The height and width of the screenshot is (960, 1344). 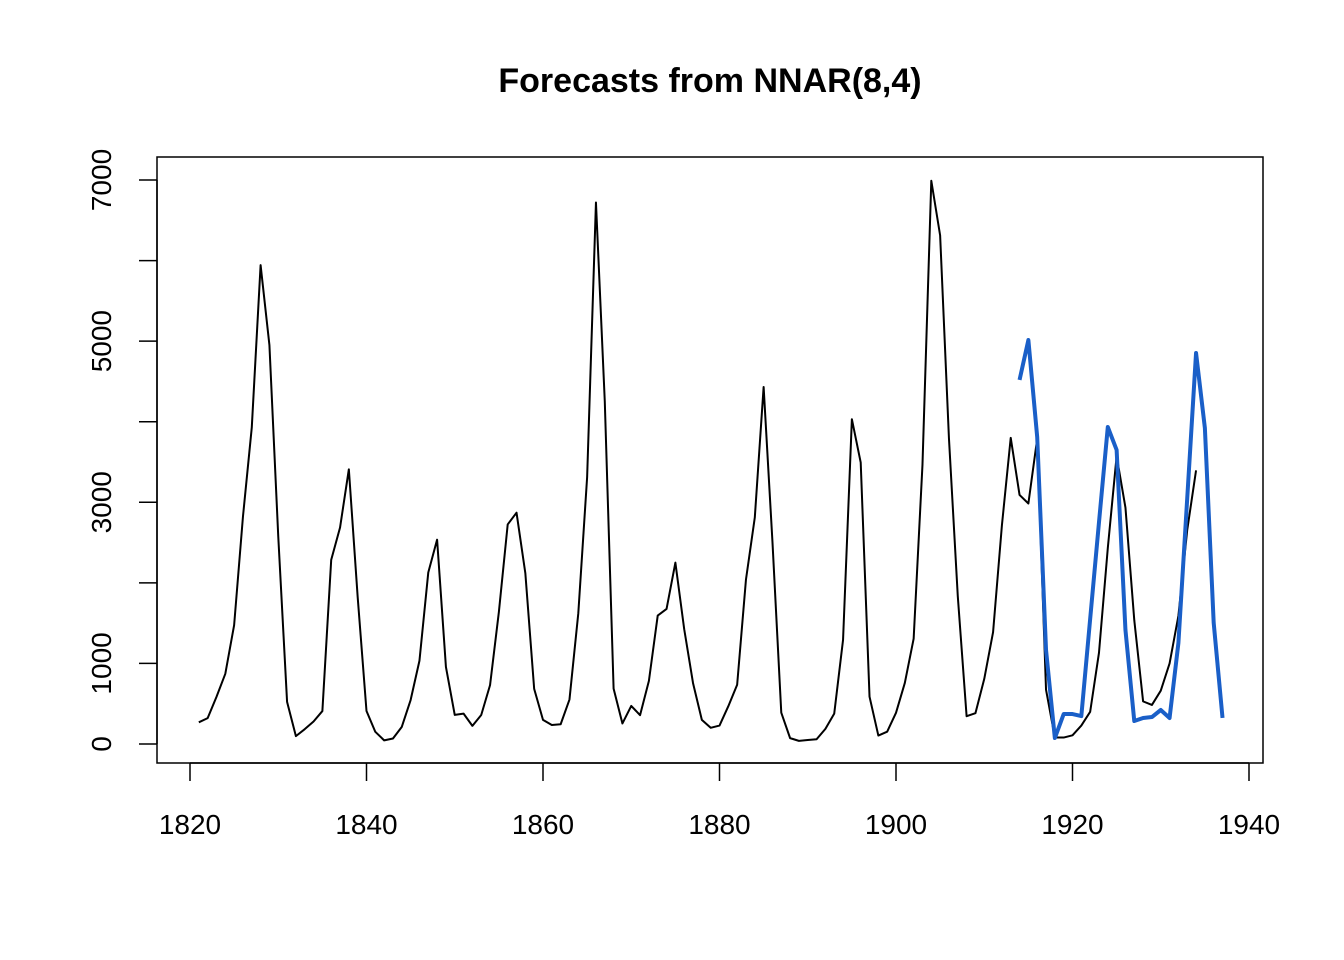 What do you see at coordinates (709, 81) in the screenshot?
I see `chart-title: Forecasts from NNAR(8,4)` at bounding box center [709, 81].